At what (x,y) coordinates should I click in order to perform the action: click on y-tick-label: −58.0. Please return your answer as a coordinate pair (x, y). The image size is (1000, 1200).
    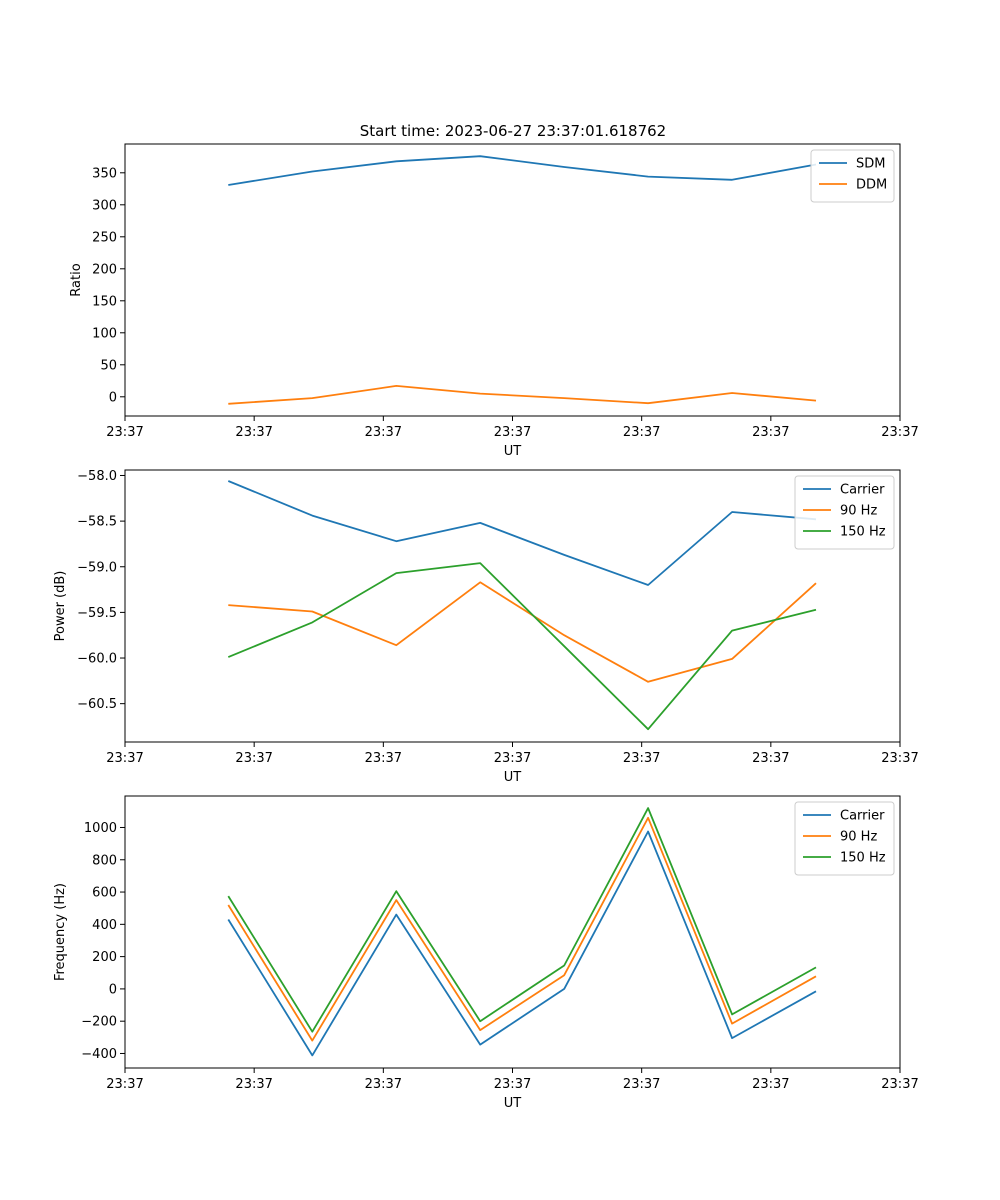
    Looking at the image, I should click on (97, 476).